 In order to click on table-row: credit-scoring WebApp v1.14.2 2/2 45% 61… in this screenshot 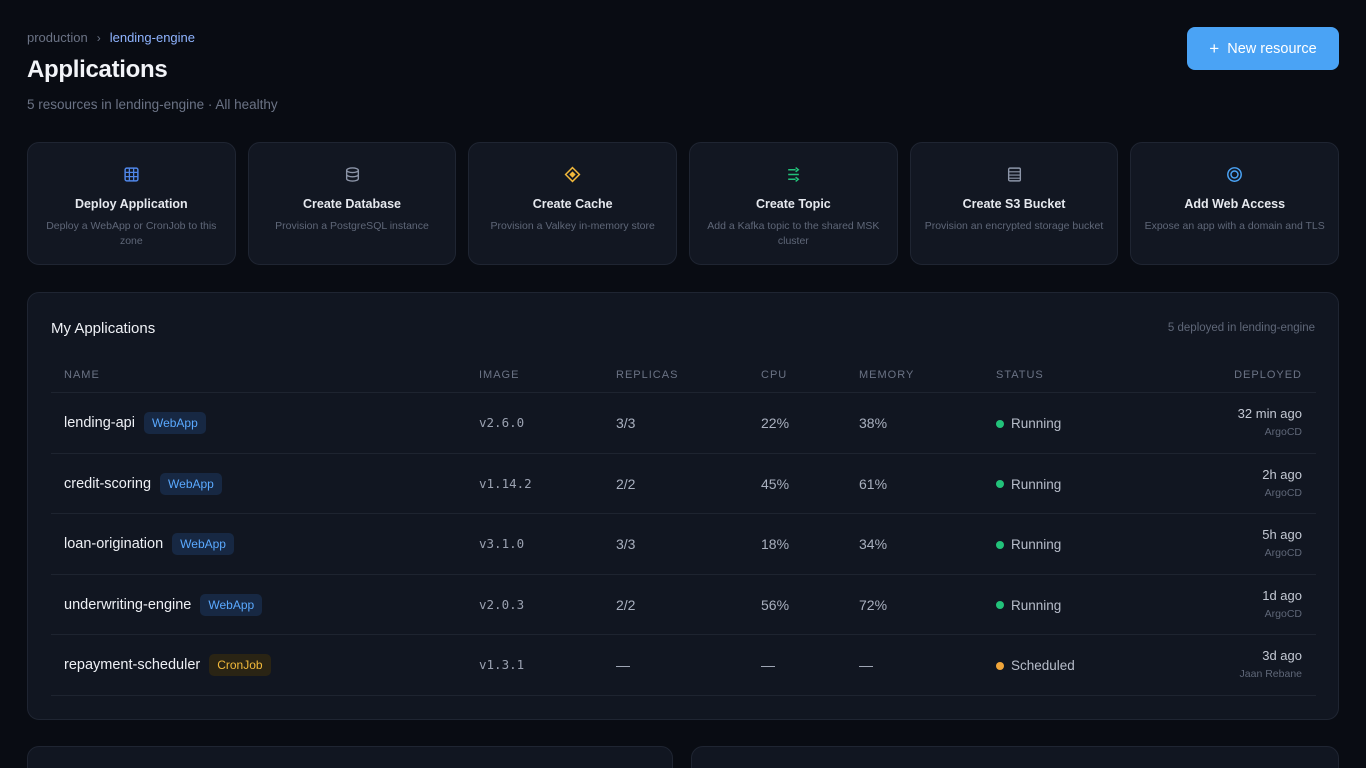, I will do `click(683, 484)`.